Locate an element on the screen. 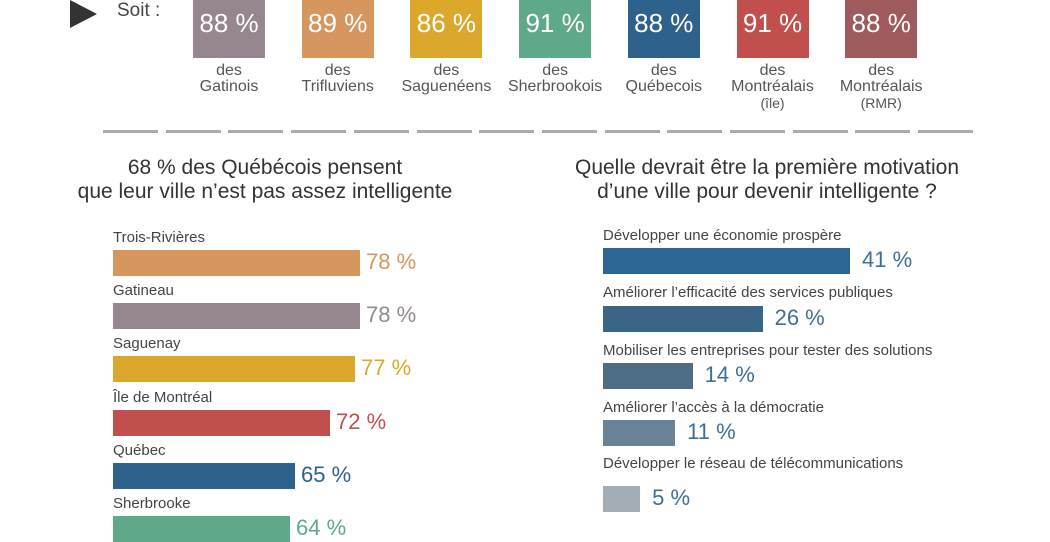 Image resolution: width=1050 pixels, height=542 pixels. box-label-line: (île) is located at coordinates (772, 103).